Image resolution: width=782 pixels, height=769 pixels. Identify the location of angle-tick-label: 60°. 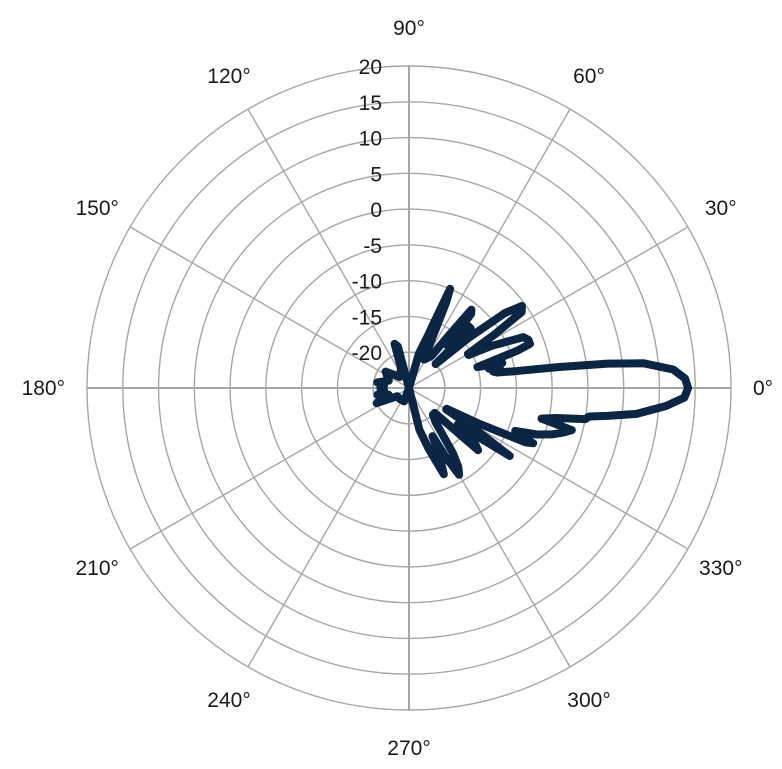
(589, 76).